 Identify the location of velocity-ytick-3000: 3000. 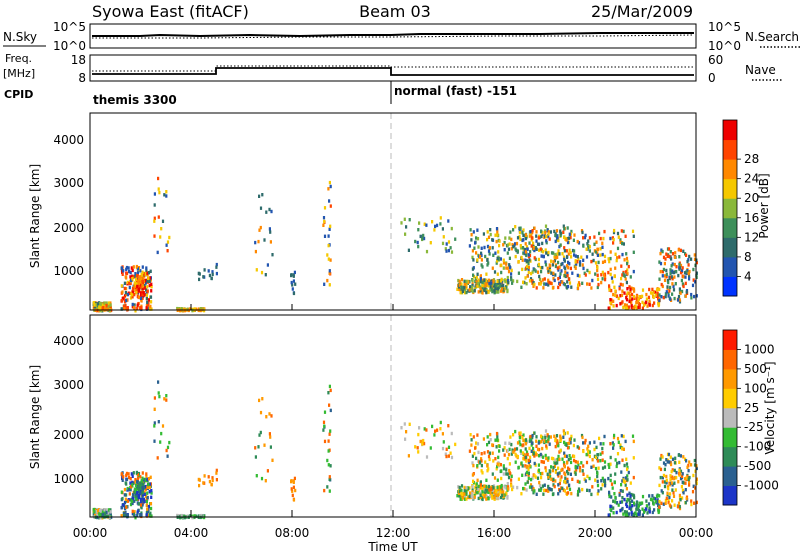
(68, 385).